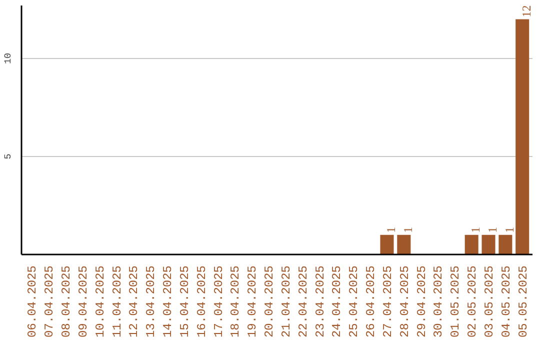 The height and width of the screenshot is (340, 540). What do you see at coordinates (523, 301) in the screenshot?
I see `x-tick-label: 05.05.2025` at bounding box center [523, 301].